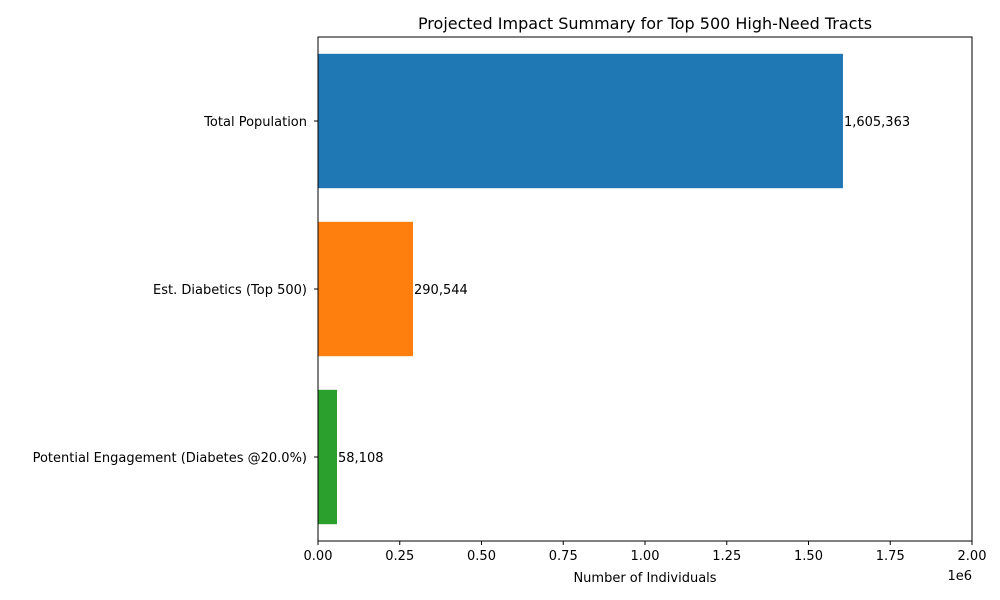 This screenshot has width=1000, height=600. What do you see at coordinates (563, 556) in the screenshot?
I see `x-tick-label-4: 0.75` at bounding box center [563, 556].